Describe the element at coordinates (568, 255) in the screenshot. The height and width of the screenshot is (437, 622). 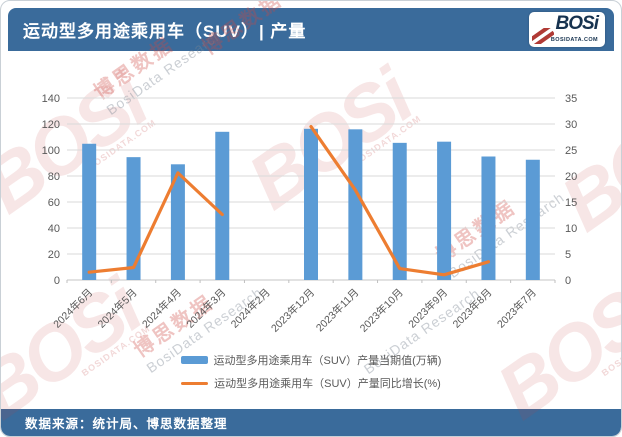
I see `right-axis-tick-label: 5` at that location.